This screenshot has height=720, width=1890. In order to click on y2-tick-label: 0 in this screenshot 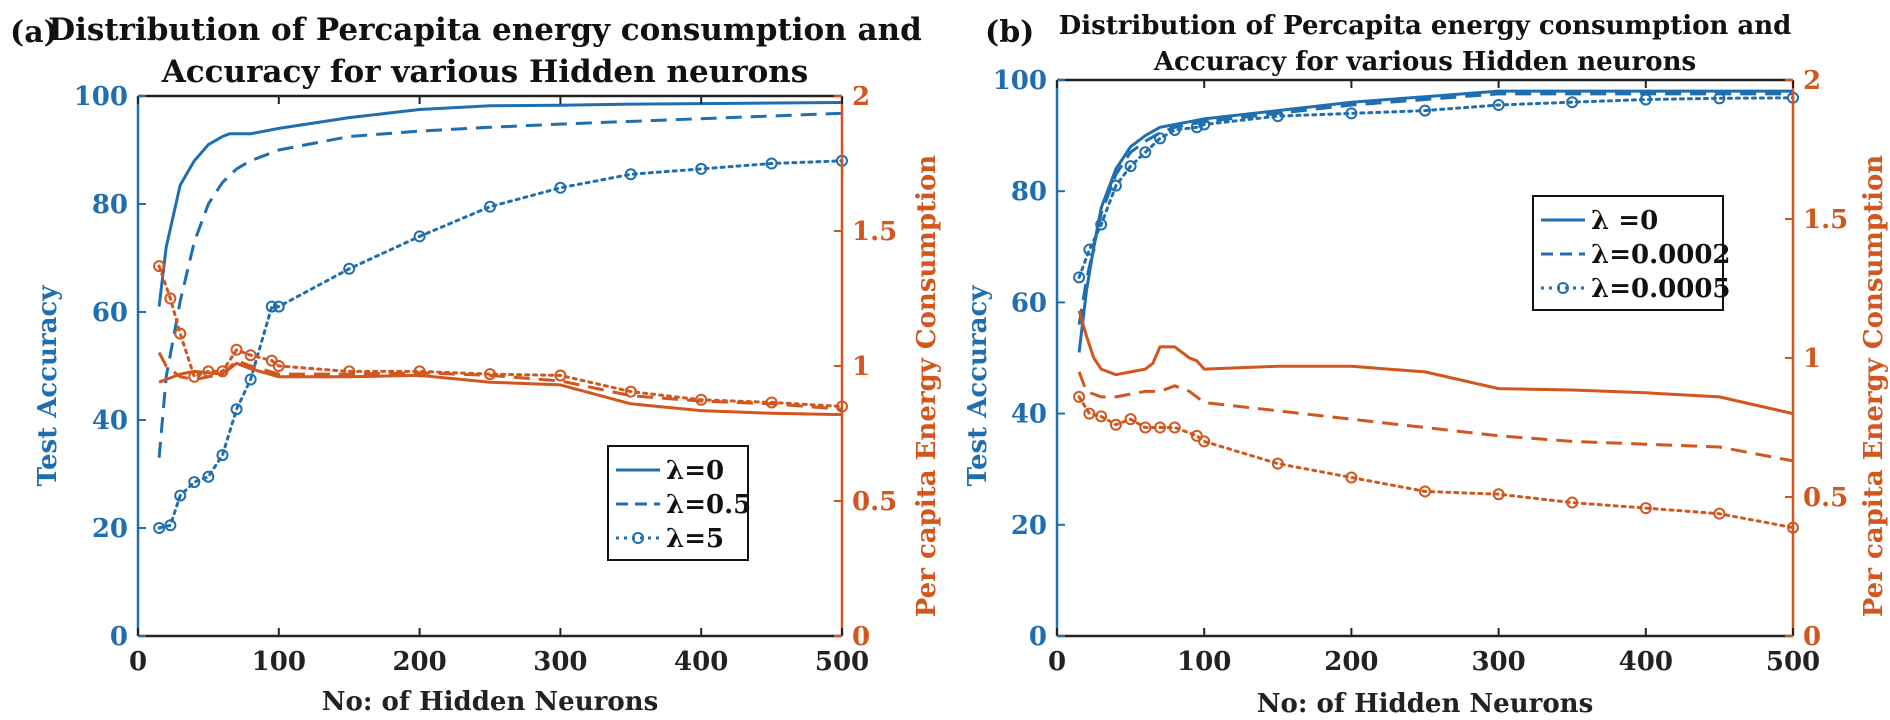, I will do `click(861, 637)`.